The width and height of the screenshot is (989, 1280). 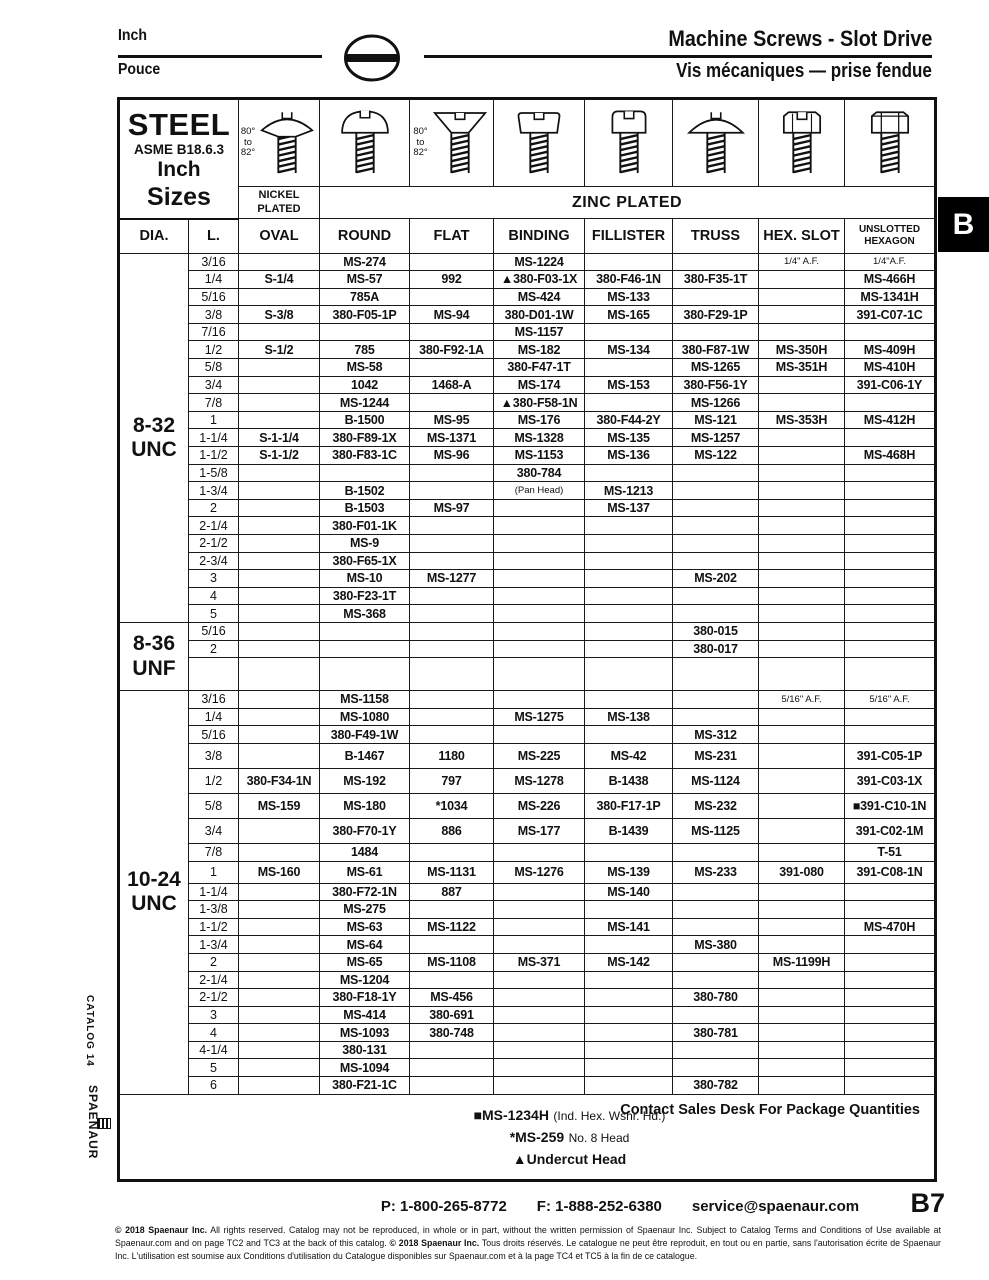 What do you see at coordinates (364, 944) in the screenshot?
I see `part-number-cell: MS-64` at bounding box center [364, 944].